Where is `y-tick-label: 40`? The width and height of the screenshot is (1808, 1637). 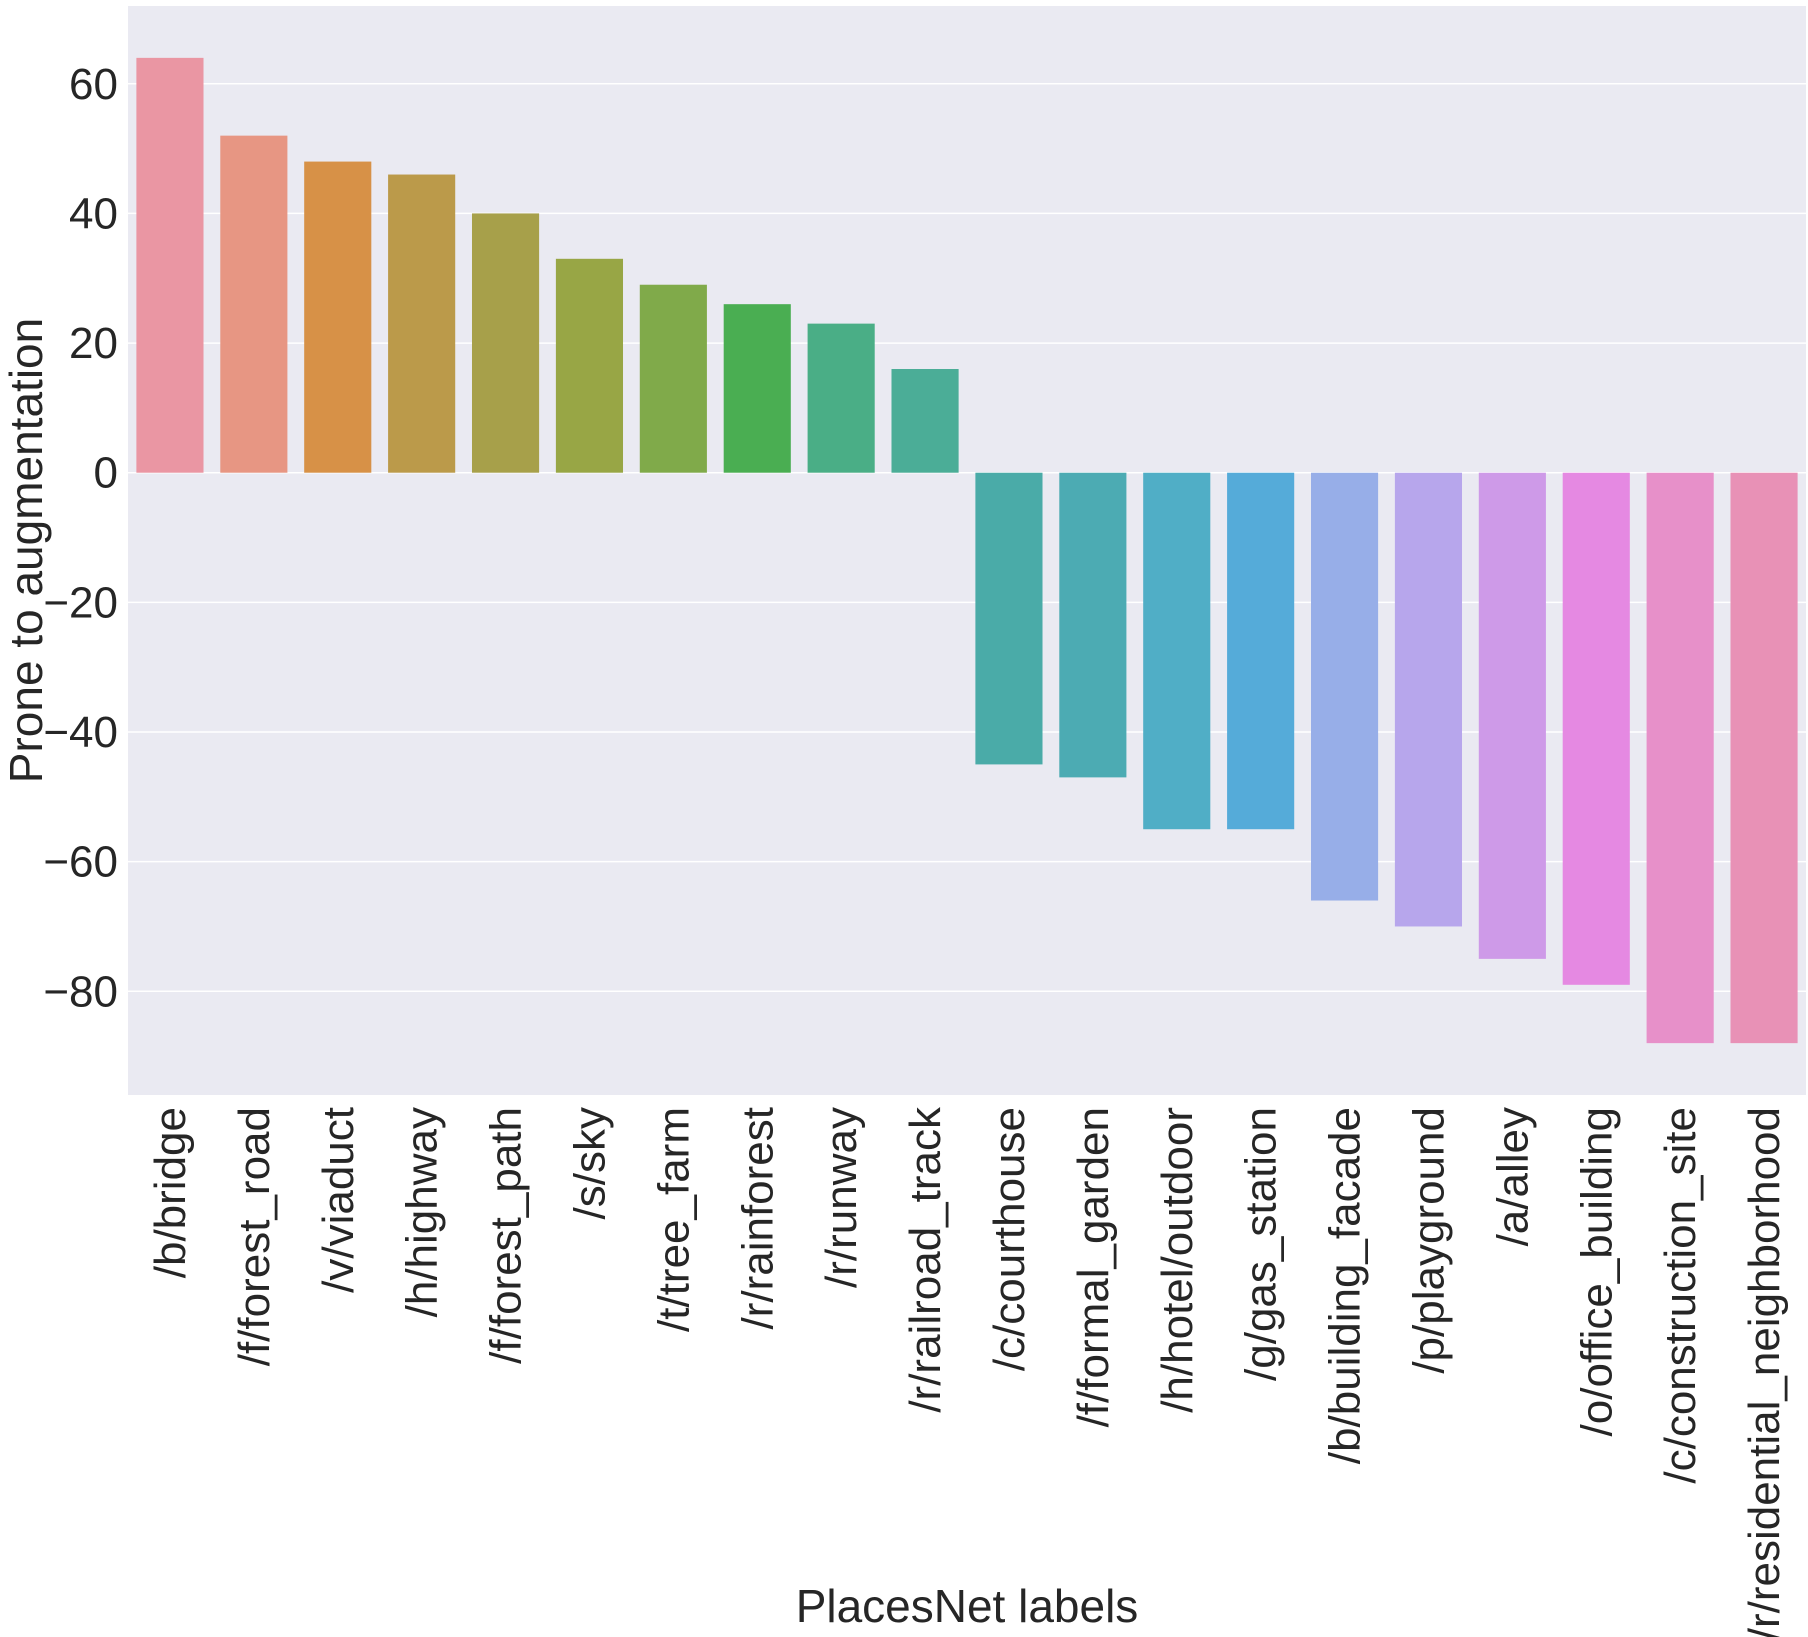
y-tick-label: 40 is located at coordinates (93, 213).